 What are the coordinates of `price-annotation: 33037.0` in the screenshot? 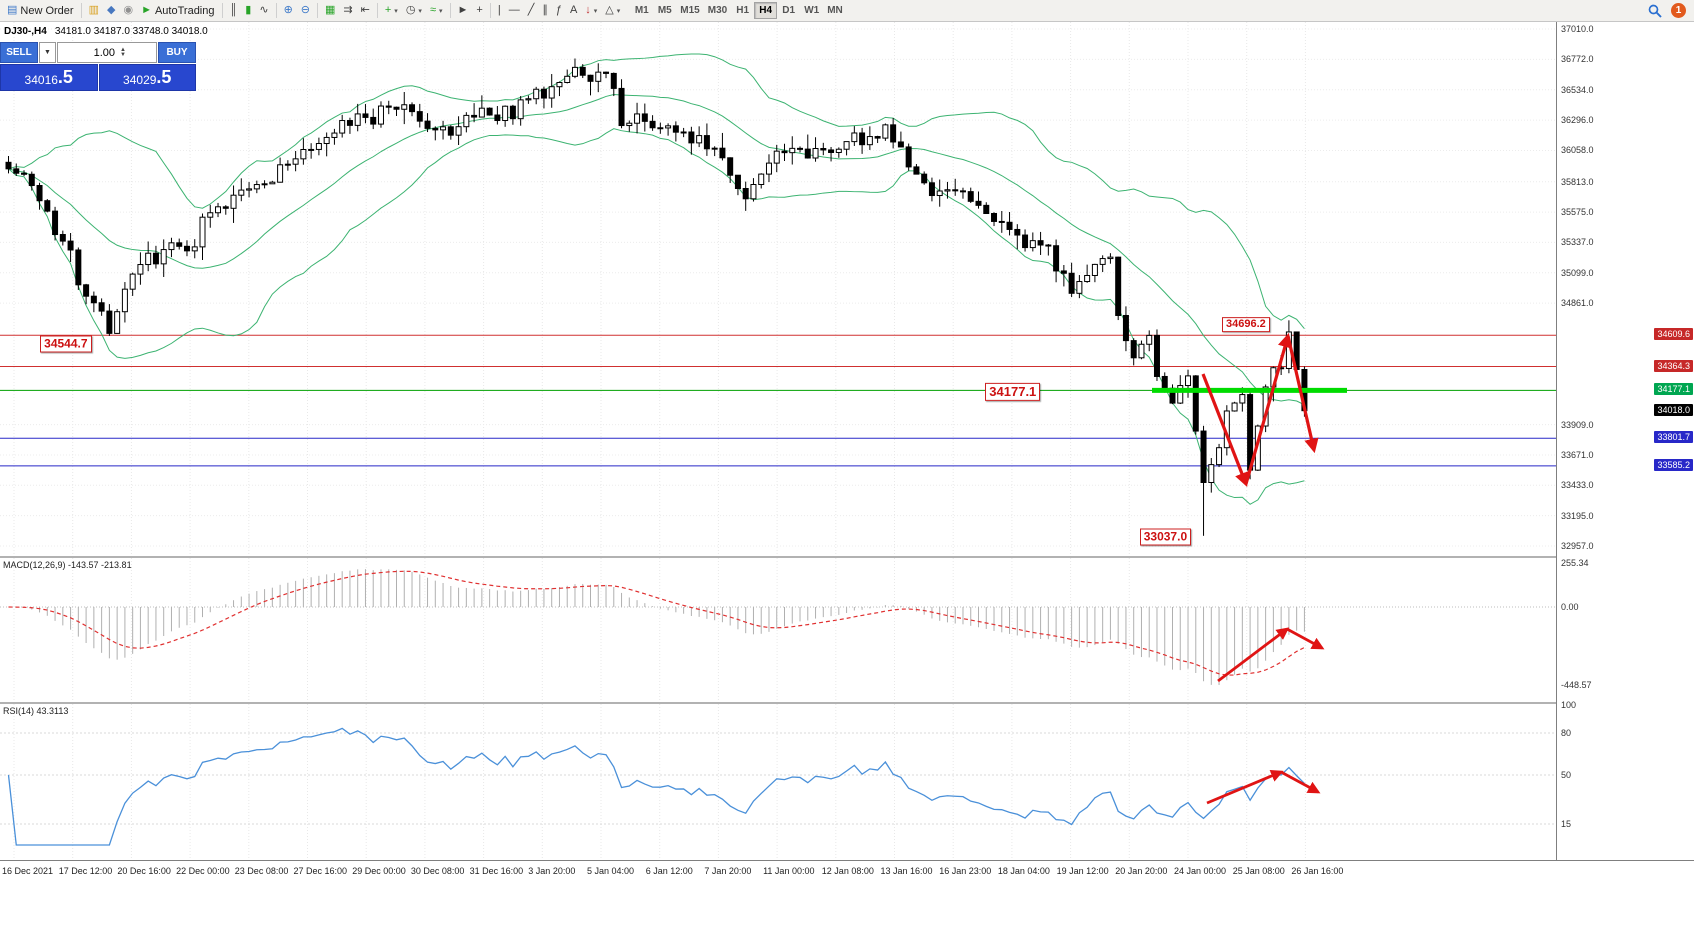 It's located at (1165, 537).